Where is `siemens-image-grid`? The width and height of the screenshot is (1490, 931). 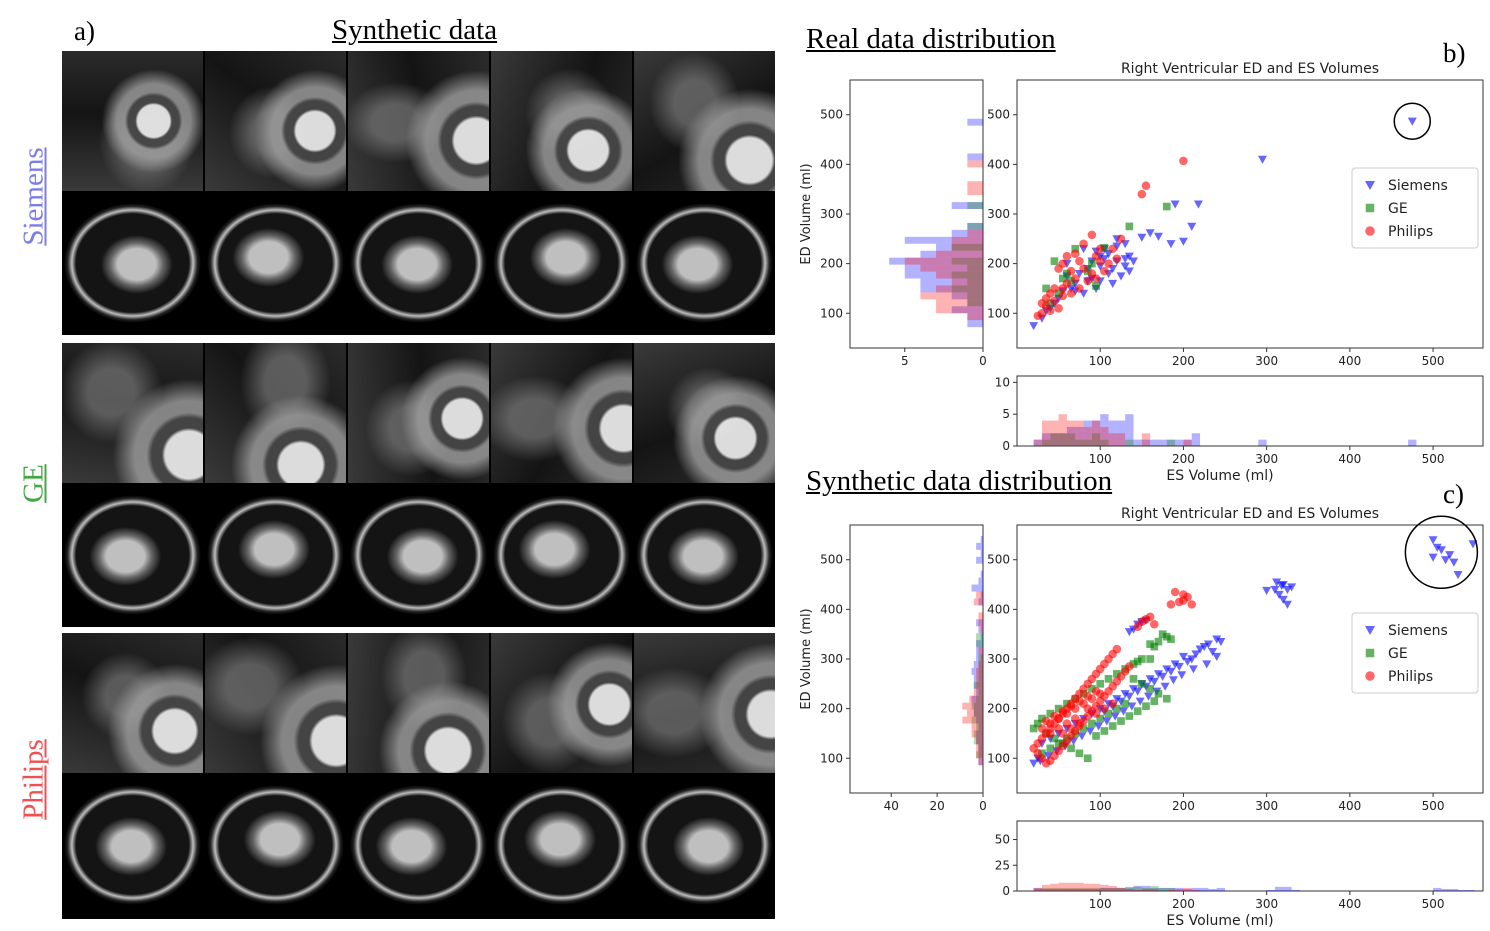 siemens-image-grid is located at coordinates (418, 193).